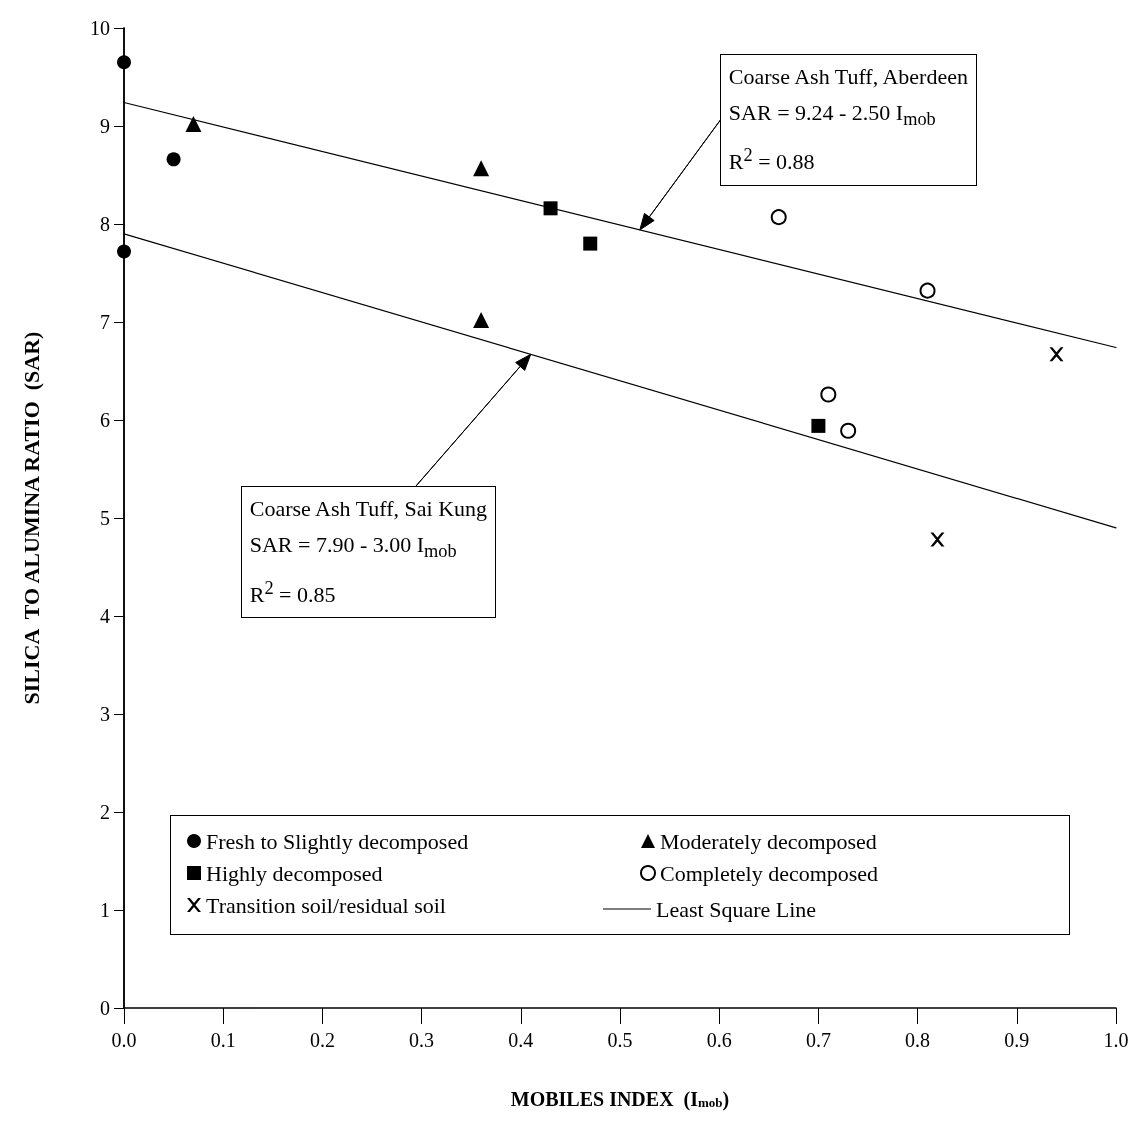 This screenshot has width=1143, height=1127. What do you see at coordinates (105, 518) in the screenshot?
I see `y-tick-label: 5` at bounding box center [105, 518].